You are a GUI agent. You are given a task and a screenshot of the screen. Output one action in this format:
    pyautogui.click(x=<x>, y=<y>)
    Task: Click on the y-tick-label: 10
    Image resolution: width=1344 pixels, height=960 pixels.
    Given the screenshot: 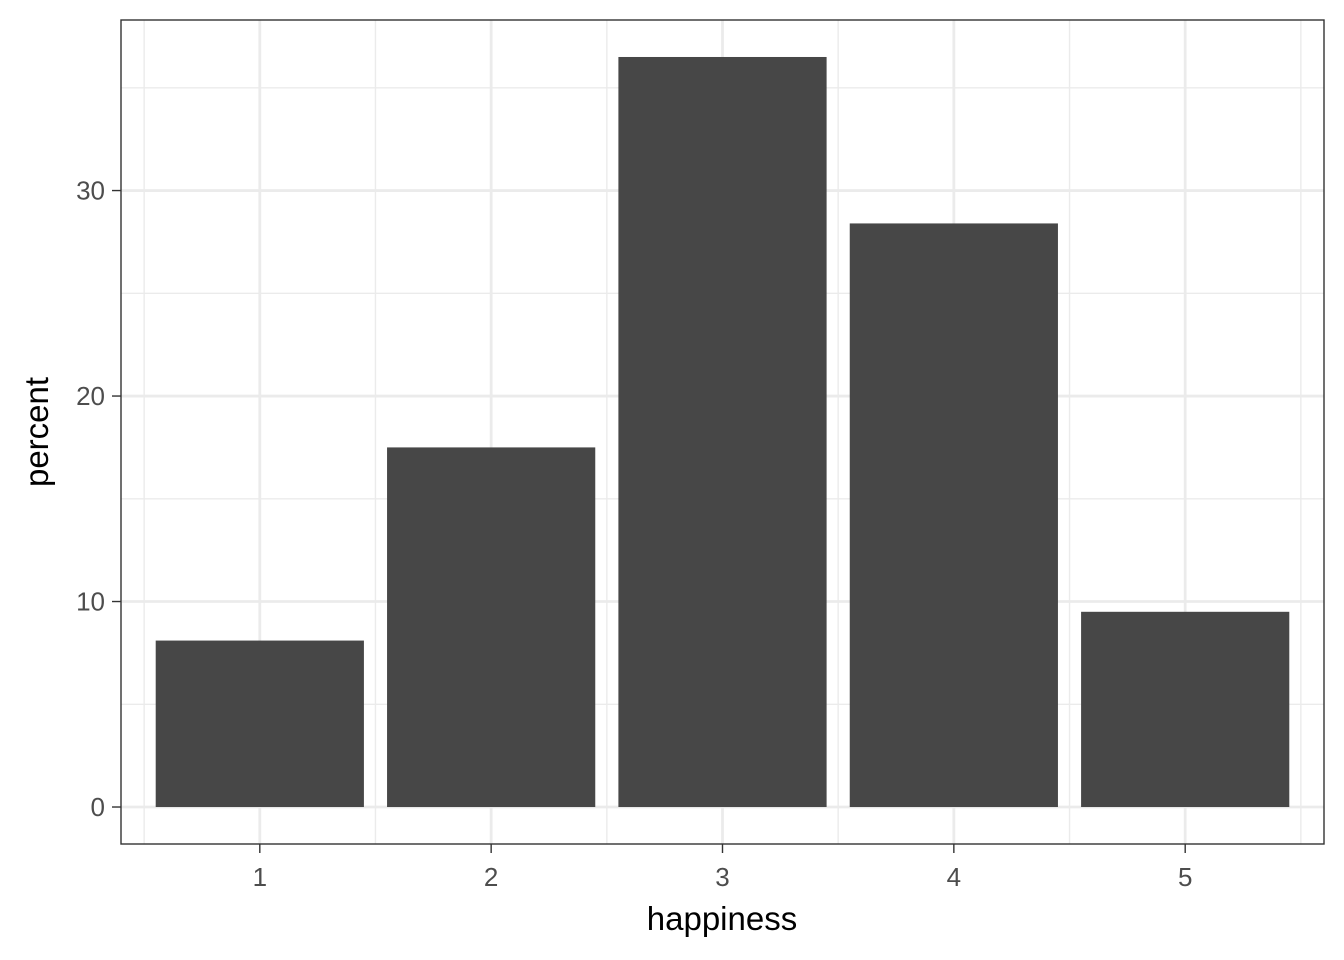 What is the action you would take?
    pyautogui.click(x=90, y=602)
    